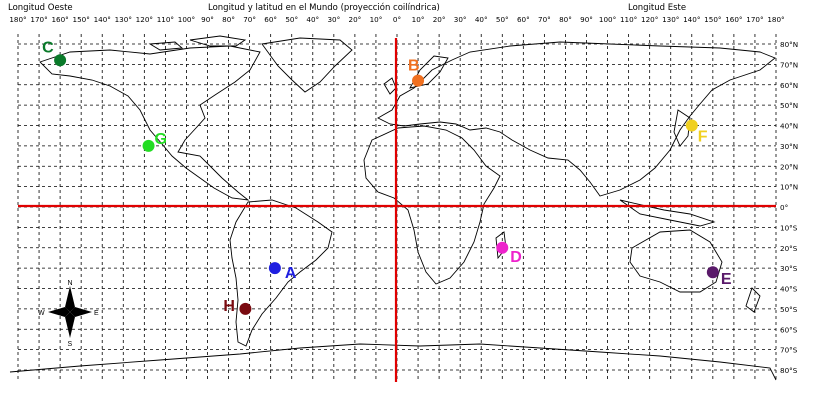  What do you see at coordinates (432, 205) in the screenshot?
I see `africa-outline` at bounding box center [432, 205].